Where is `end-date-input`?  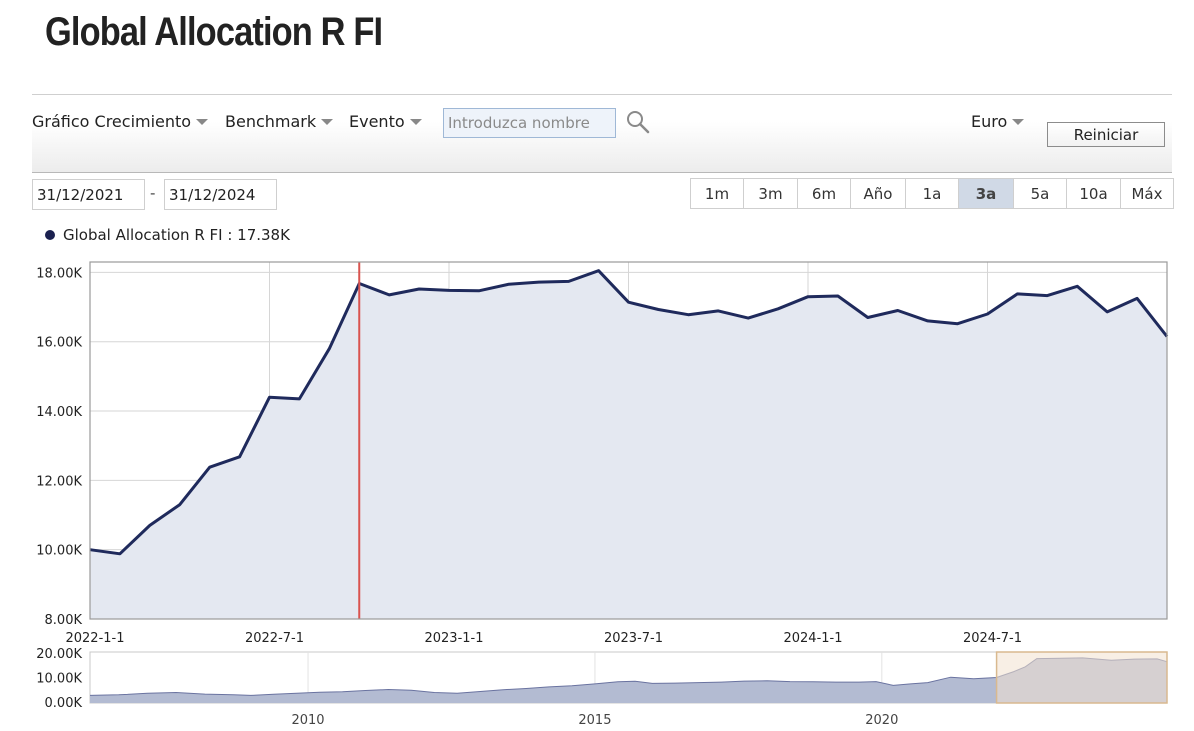
end-date-input is located at coordinates (220, 194).